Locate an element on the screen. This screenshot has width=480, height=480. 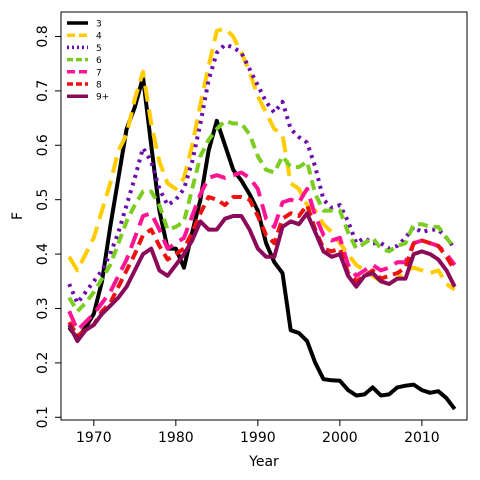
y-tick-label: 0.3 is located at coordinates (43, 308).